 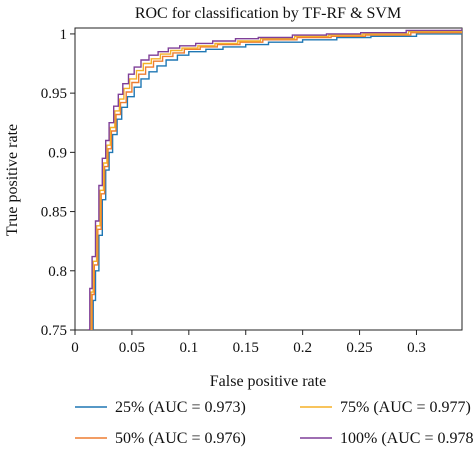 I want to click on legend-label: 50% (AUC = 0.976), so click(x=180, y=438).